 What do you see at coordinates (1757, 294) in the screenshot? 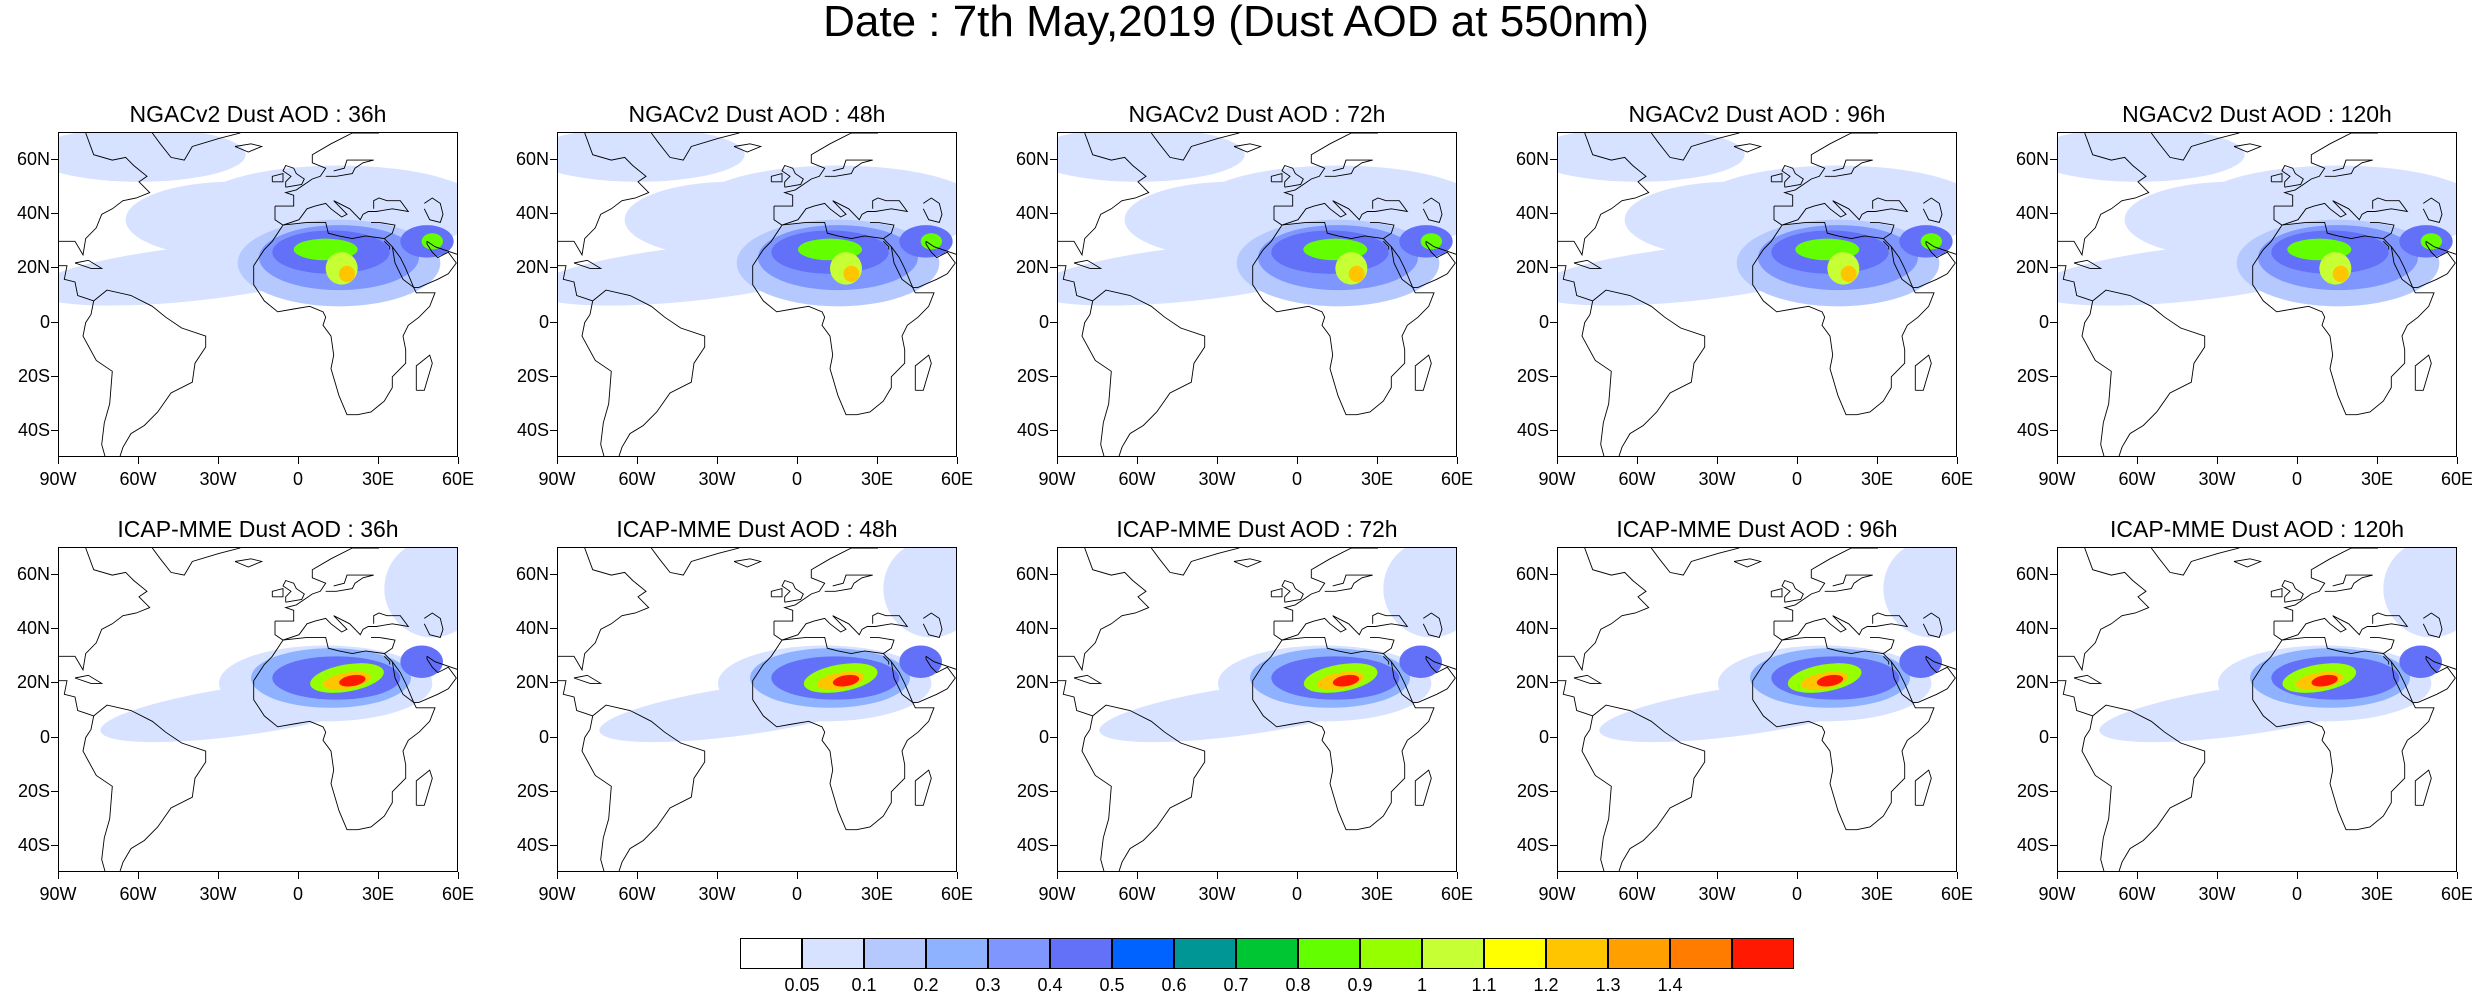
I see `map-area` at bounding box center [1757, 294].